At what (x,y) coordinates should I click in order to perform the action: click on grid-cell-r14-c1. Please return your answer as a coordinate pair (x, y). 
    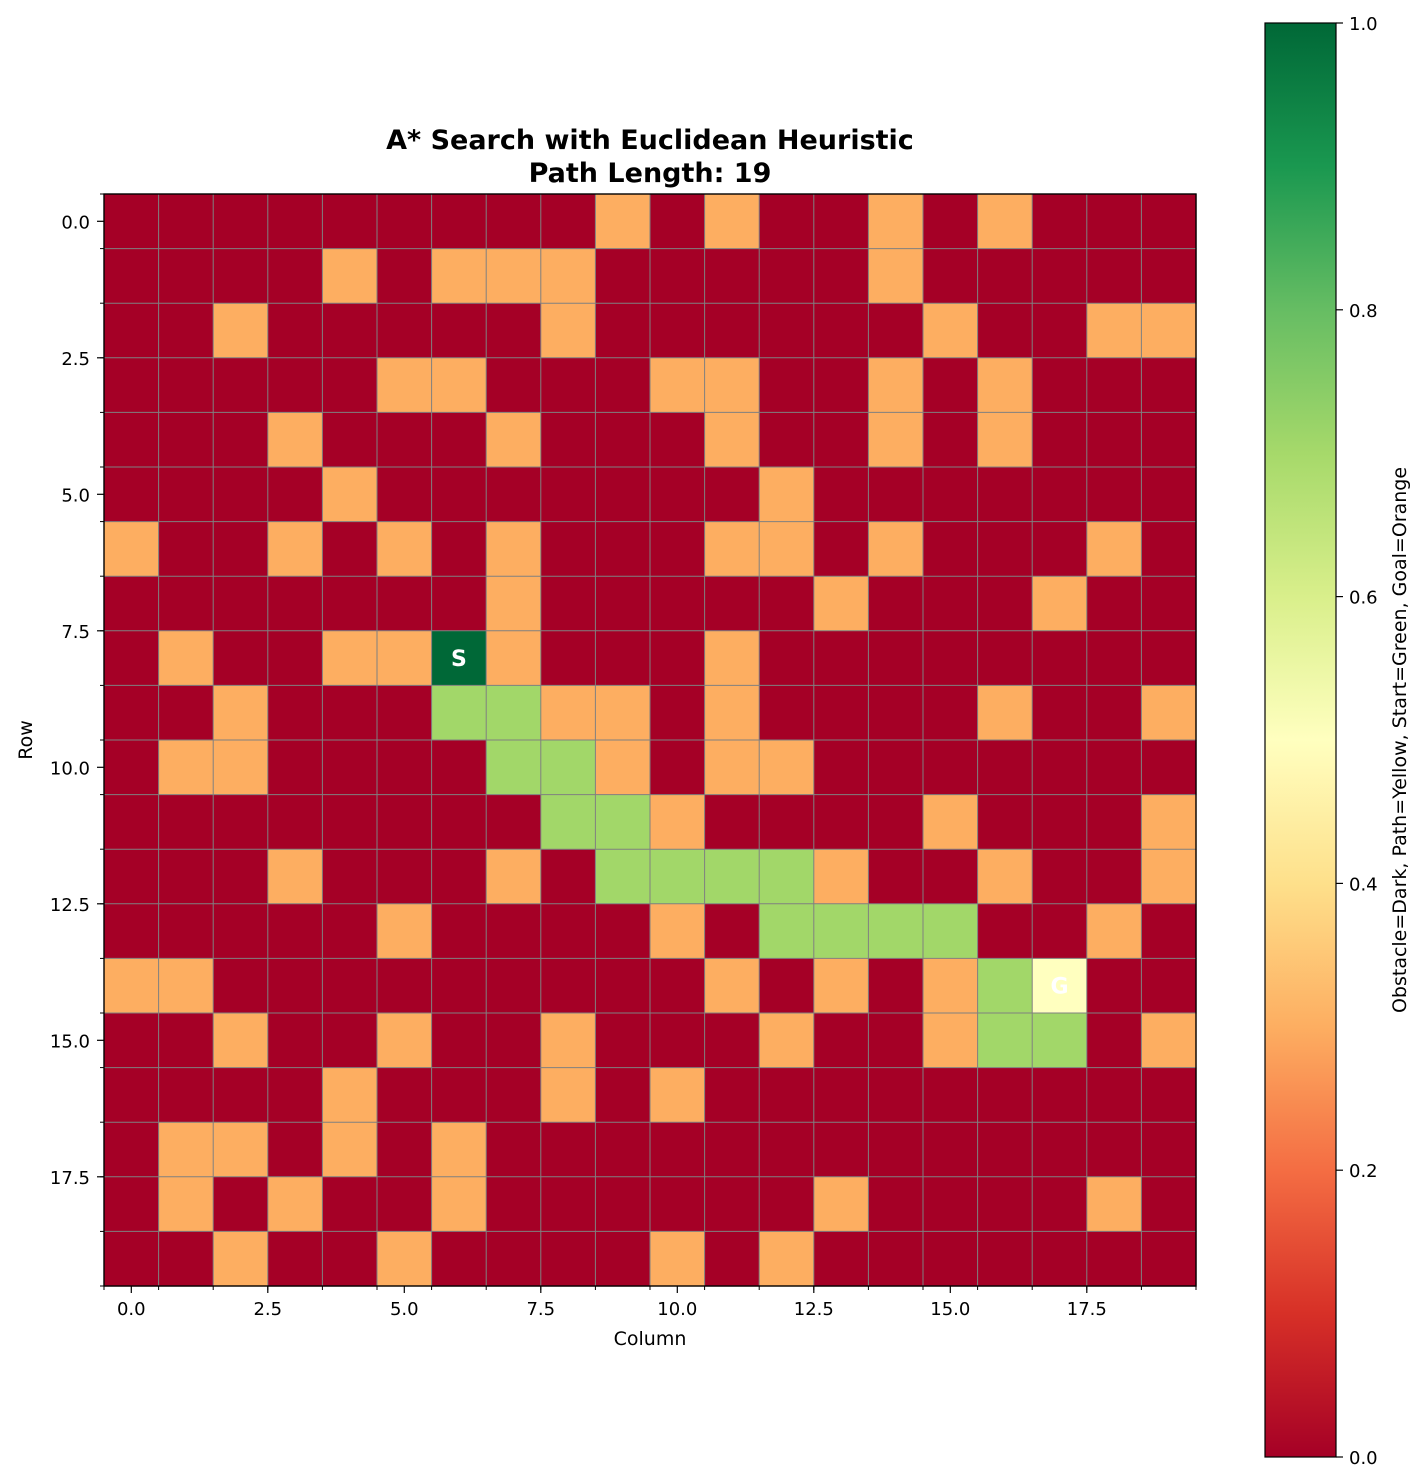
    Looking at the image, I should click on (186, 986).